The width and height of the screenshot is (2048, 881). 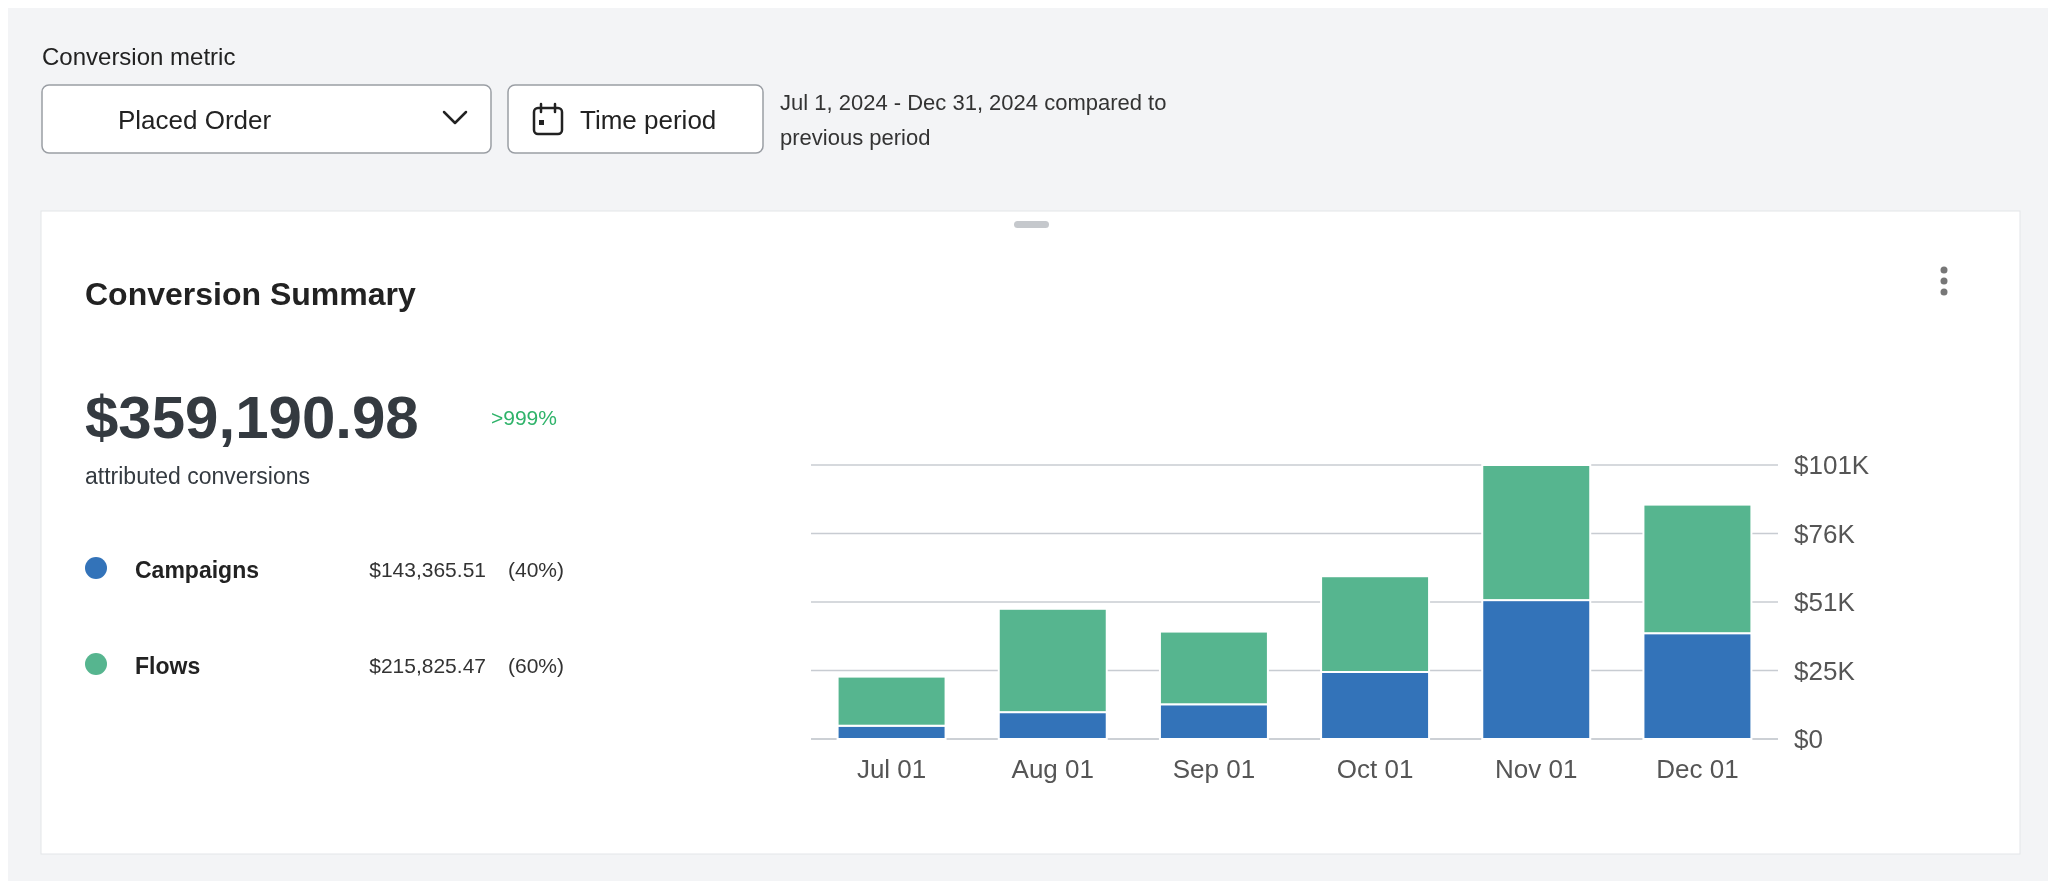 What do you see at coordinates (1697, 769) in the screenshot?
I see `x-tick-label: Dec 01` at bounding box center [1697, 769].